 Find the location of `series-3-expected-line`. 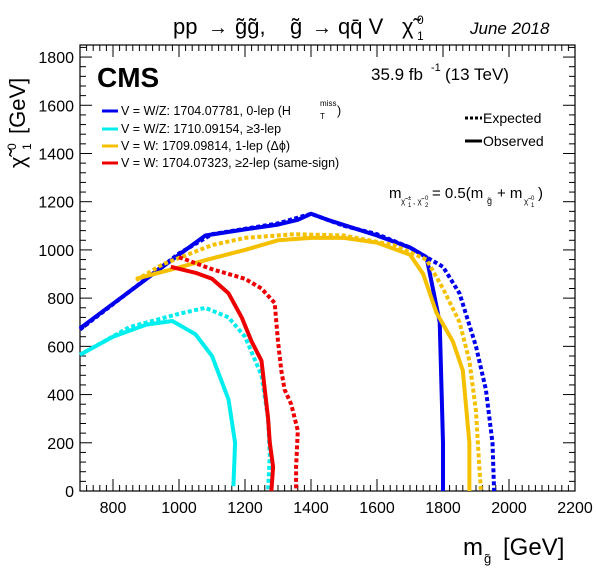

series-3-expected-line is located at coordinates (239, 373).